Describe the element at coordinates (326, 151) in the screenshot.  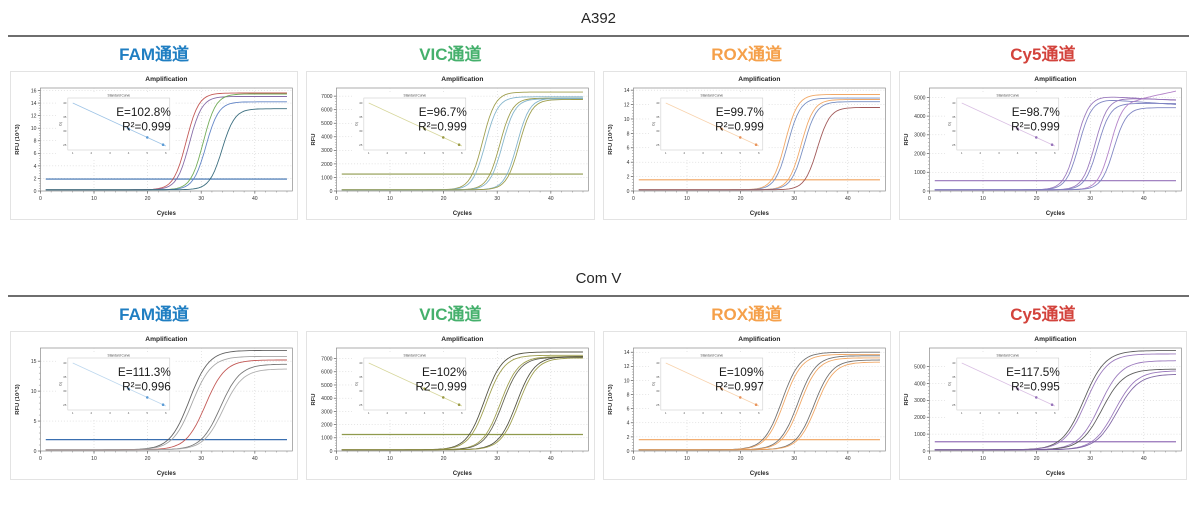
I see `y-tick-label: 3000` at that location.